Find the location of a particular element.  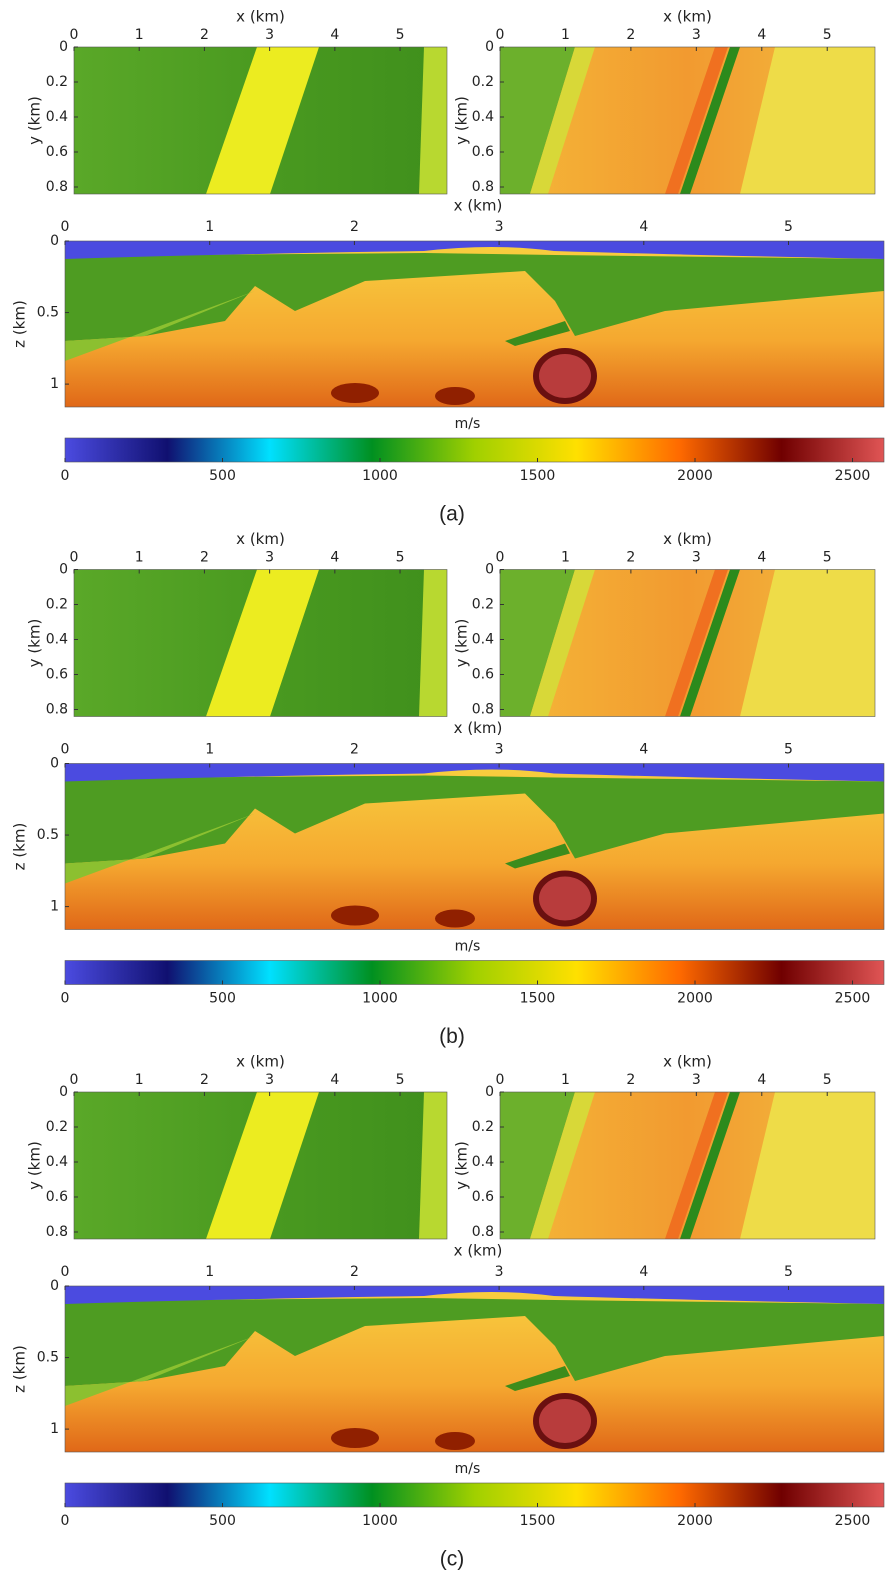

panel-label: (b) is located at coordinates (452, 1036).